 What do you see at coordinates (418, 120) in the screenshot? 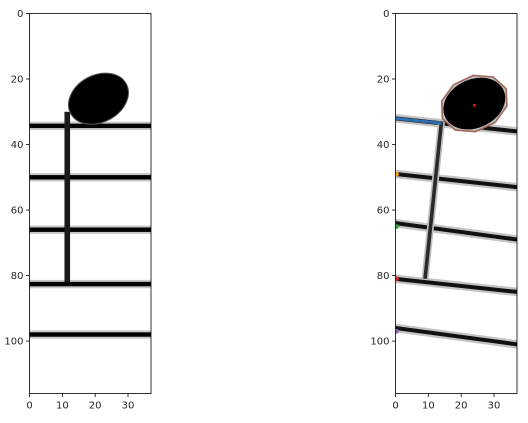
I see `highlighted-staff-segment` at bounding box center [418, 120].